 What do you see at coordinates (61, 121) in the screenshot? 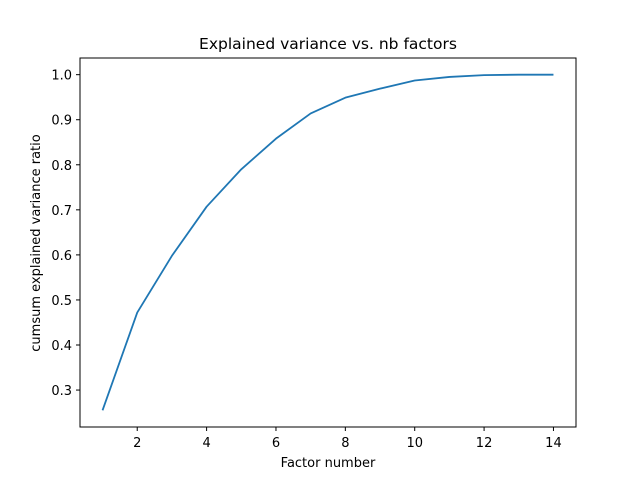
I see `y-tick-label: 0.9` at bounding box center [61, 121].